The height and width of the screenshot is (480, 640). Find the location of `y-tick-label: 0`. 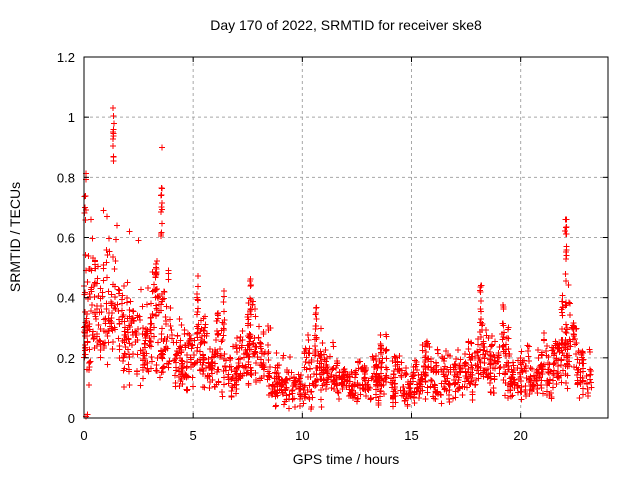

y-tick-label: 0 is located at coordinates (71, 418).